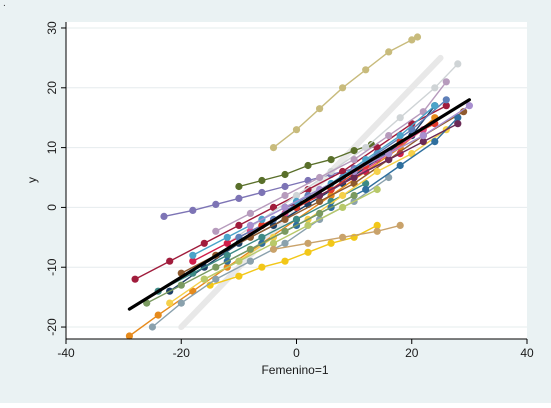  I want to click on y-tick-label-4: 20, so click(52, 88).